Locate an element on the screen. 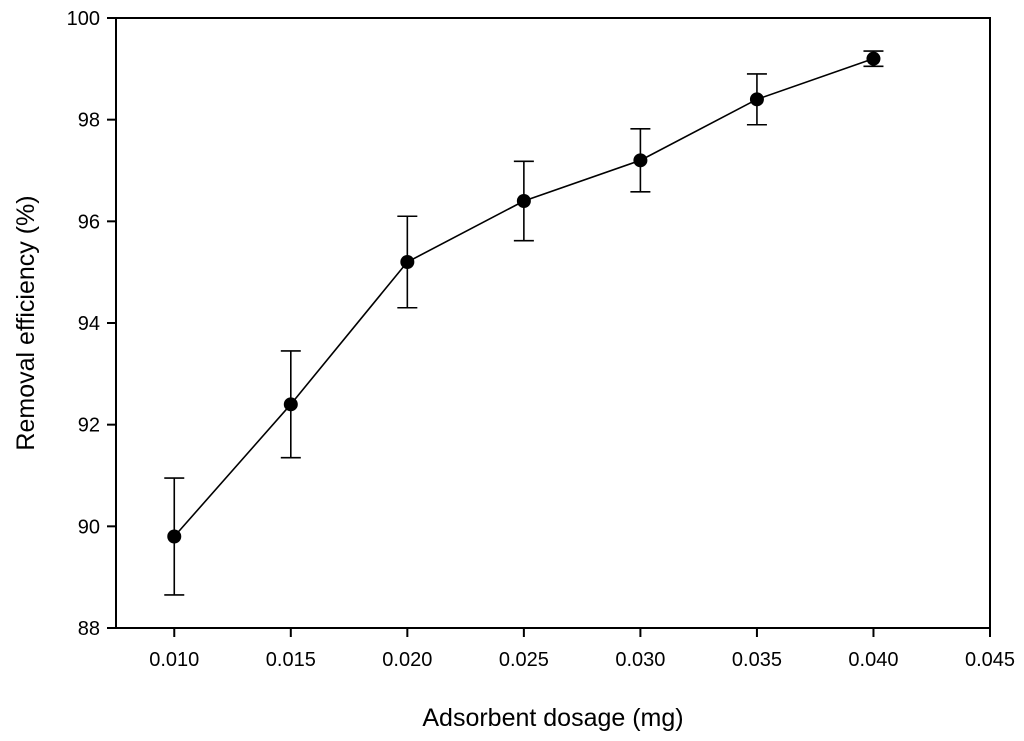 The width and height of the screenshot is (1024, 741). y-tick-label: 90 is located at coordinates (89, 527).